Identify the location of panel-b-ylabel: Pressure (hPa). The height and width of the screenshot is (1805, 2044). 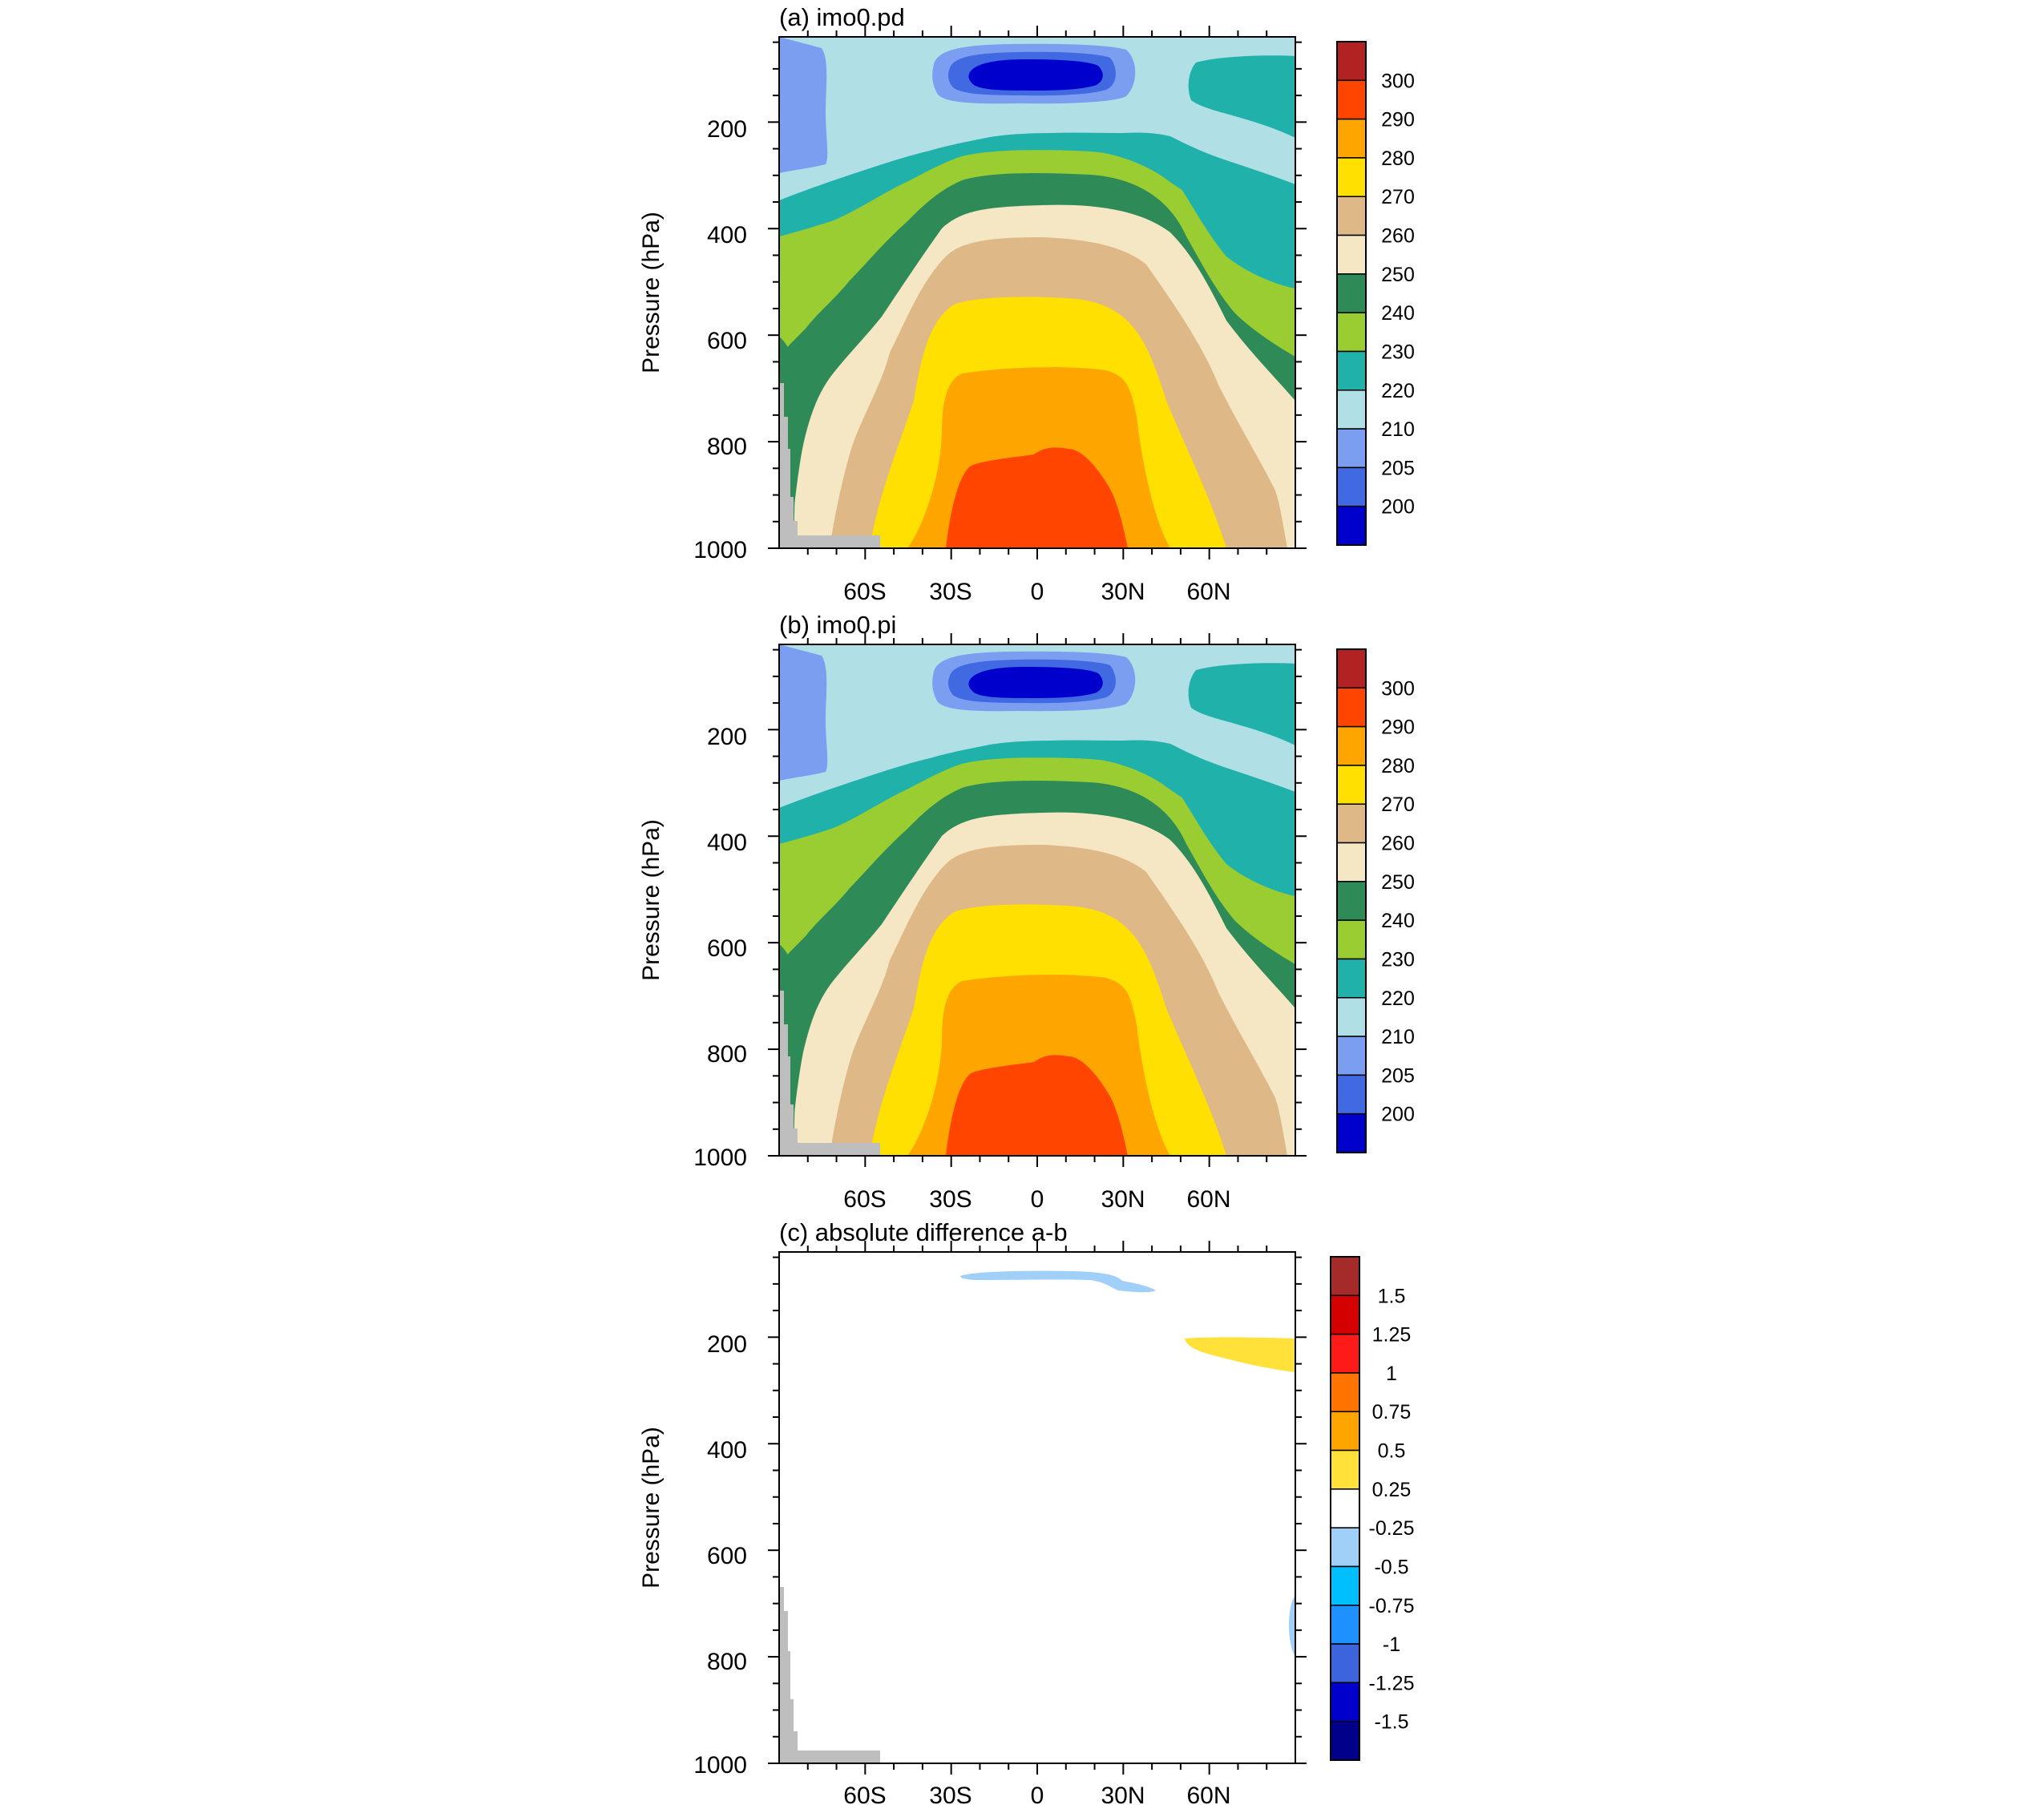
(651, 900).